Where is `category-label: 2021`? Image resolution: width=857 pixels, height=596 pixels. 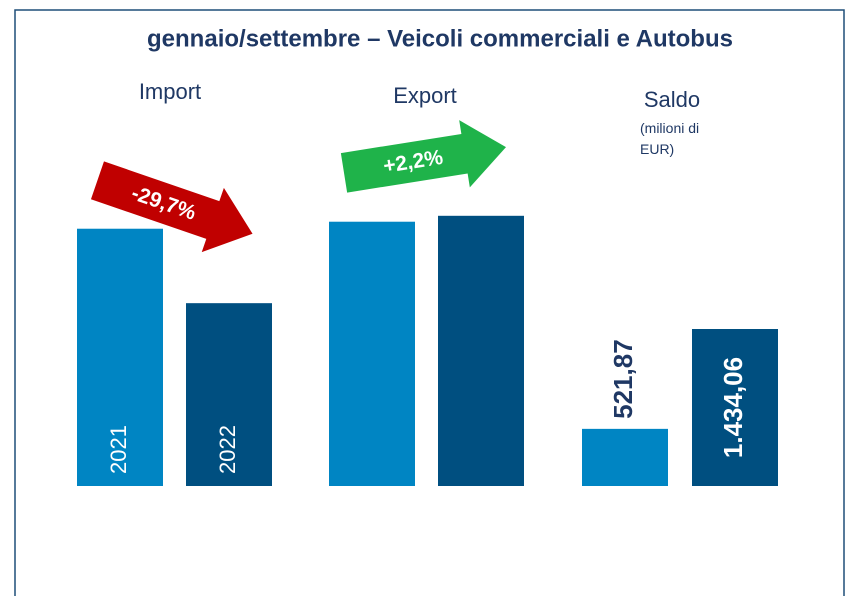 category-label: 2021 is located at coordinates (118, 449).